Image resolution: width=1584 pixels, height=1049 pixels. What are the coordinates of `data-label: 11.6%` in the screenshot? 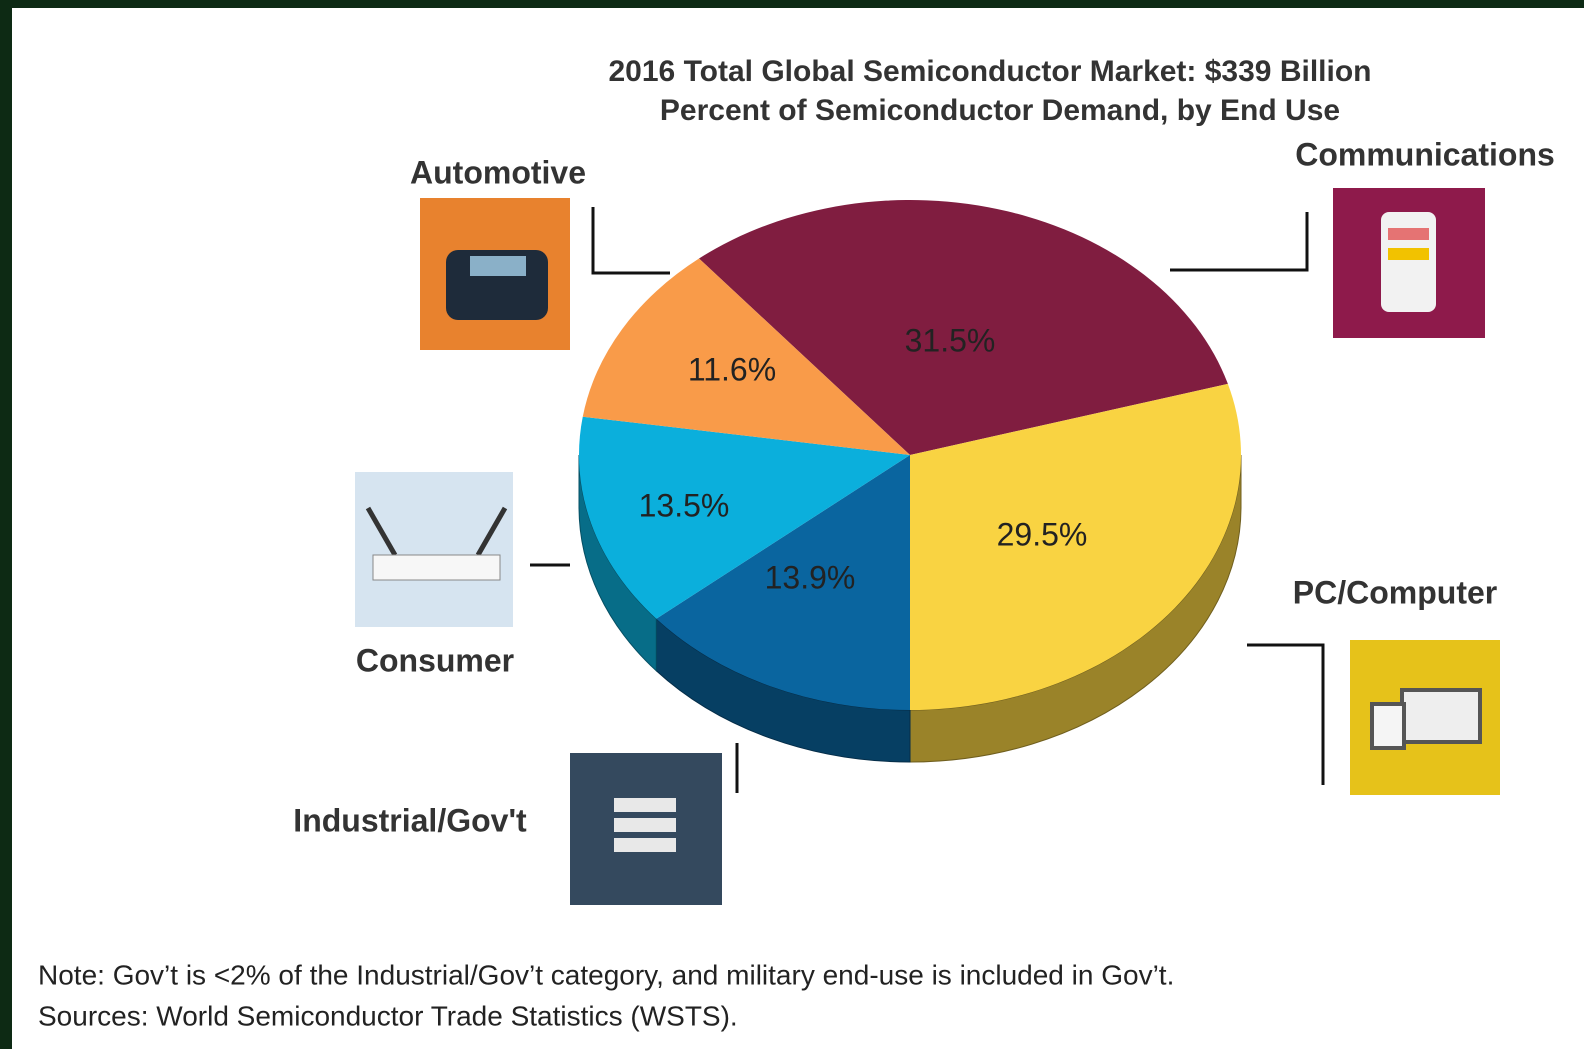 It's located at (732, 369).